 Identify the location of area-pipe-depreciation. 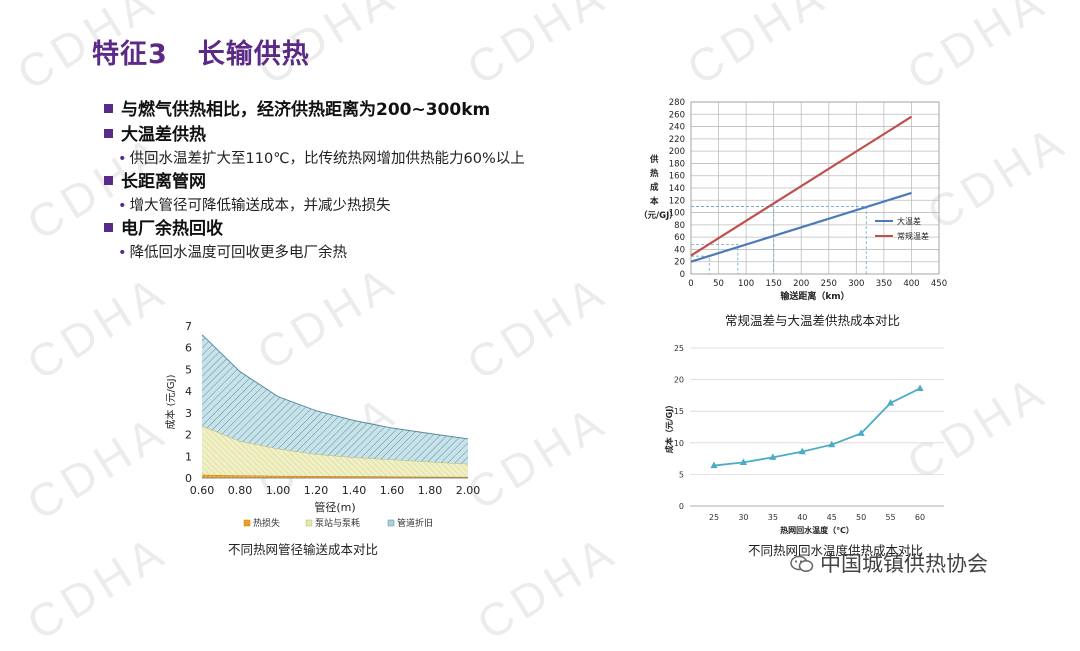
(335, 399).